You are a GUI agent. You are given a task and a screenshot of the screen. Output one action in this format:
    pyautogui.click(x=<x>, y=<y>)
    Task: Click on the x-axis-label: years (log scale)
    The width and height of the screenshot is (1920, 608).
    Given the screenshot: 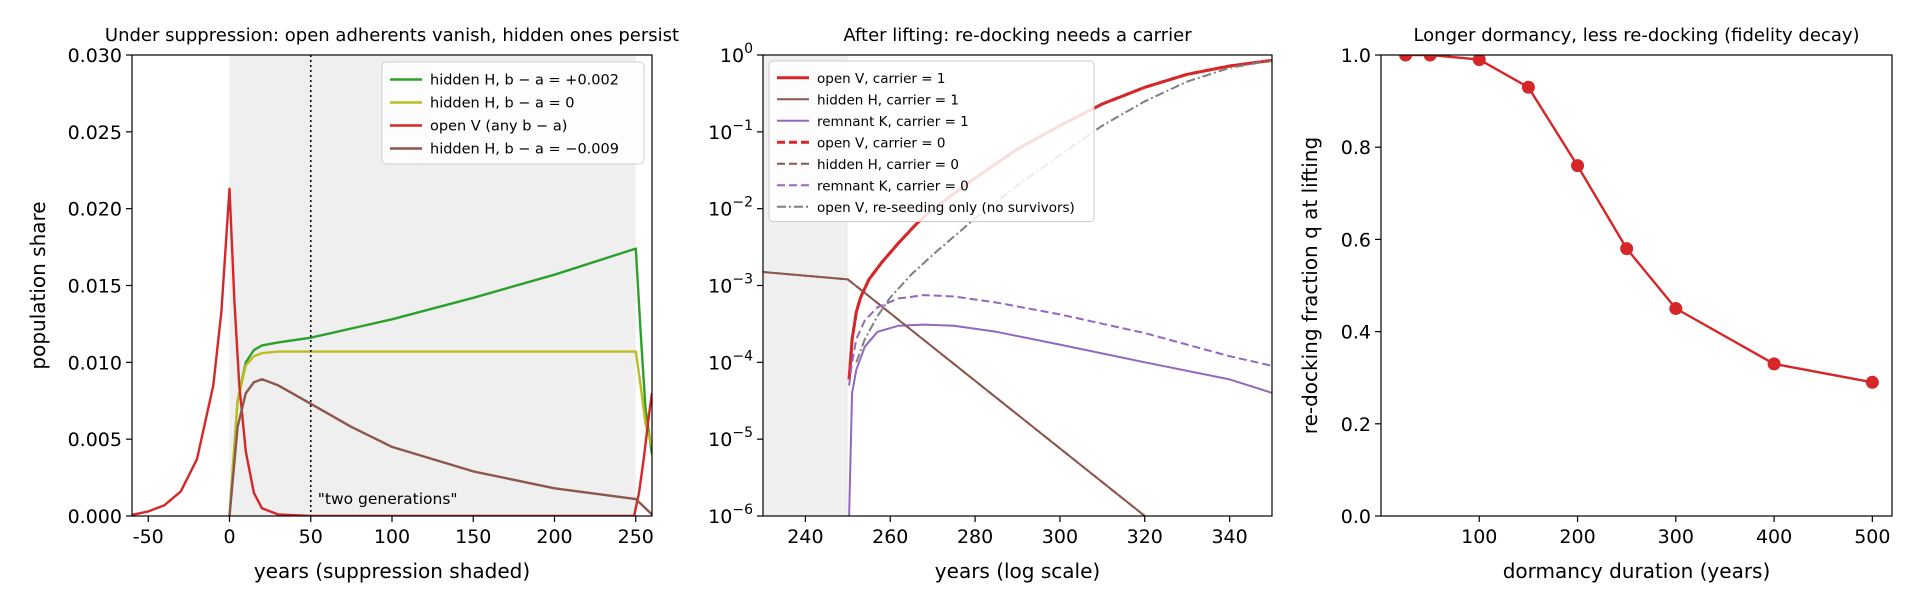 What is the action you would take?
    pyautogui.click(x=1017, y=571)
    